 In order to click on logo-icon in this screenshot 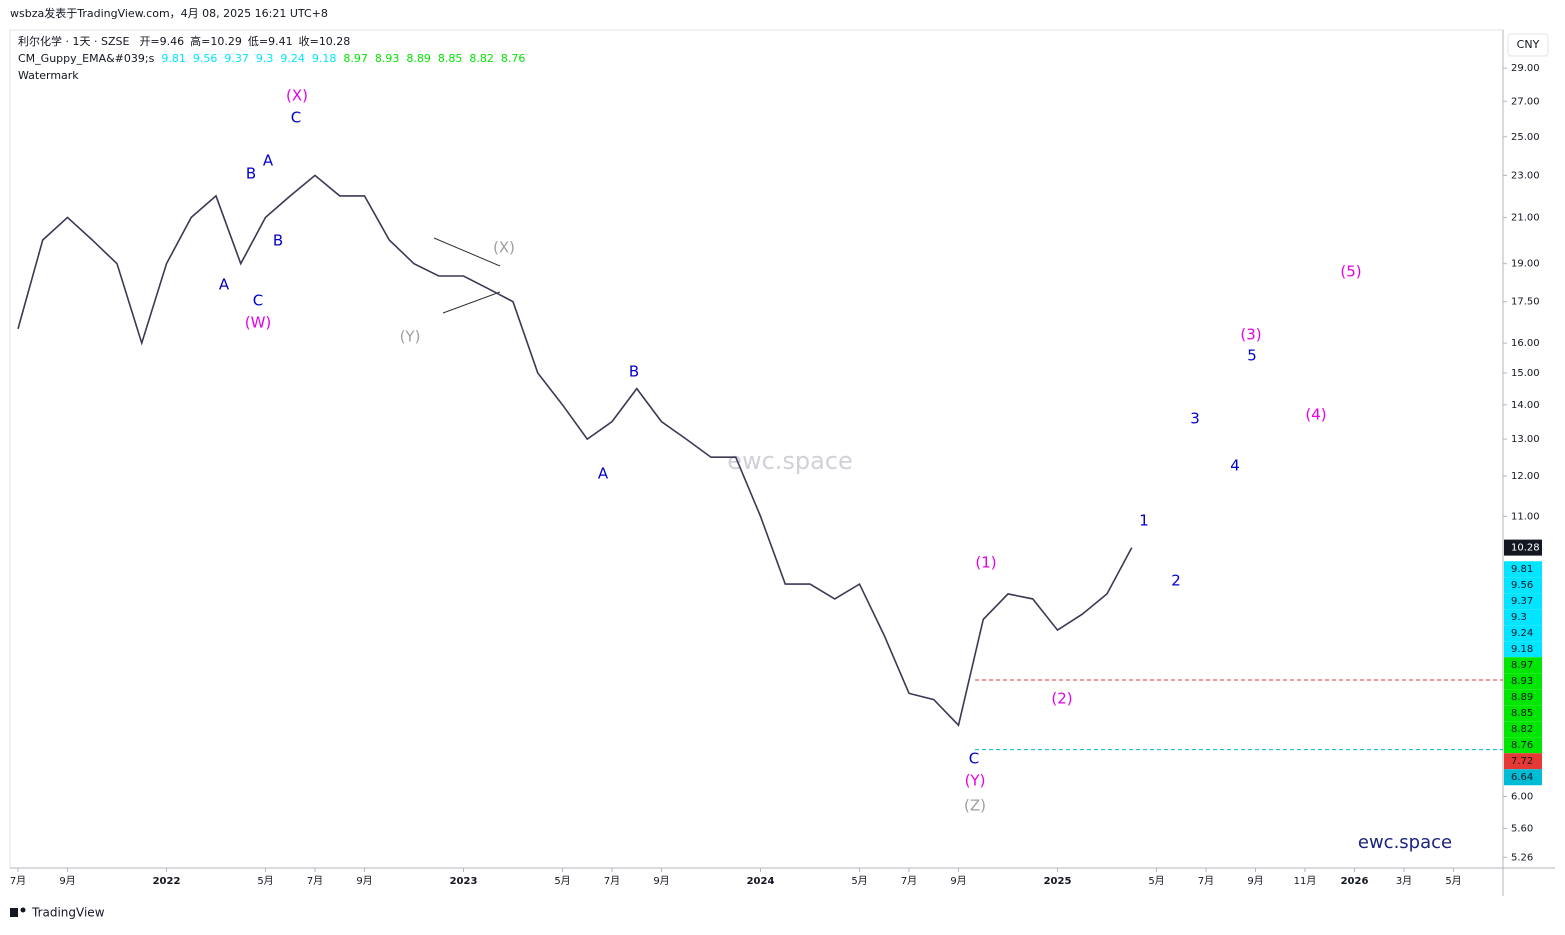, I will do `click(23, 910)`.